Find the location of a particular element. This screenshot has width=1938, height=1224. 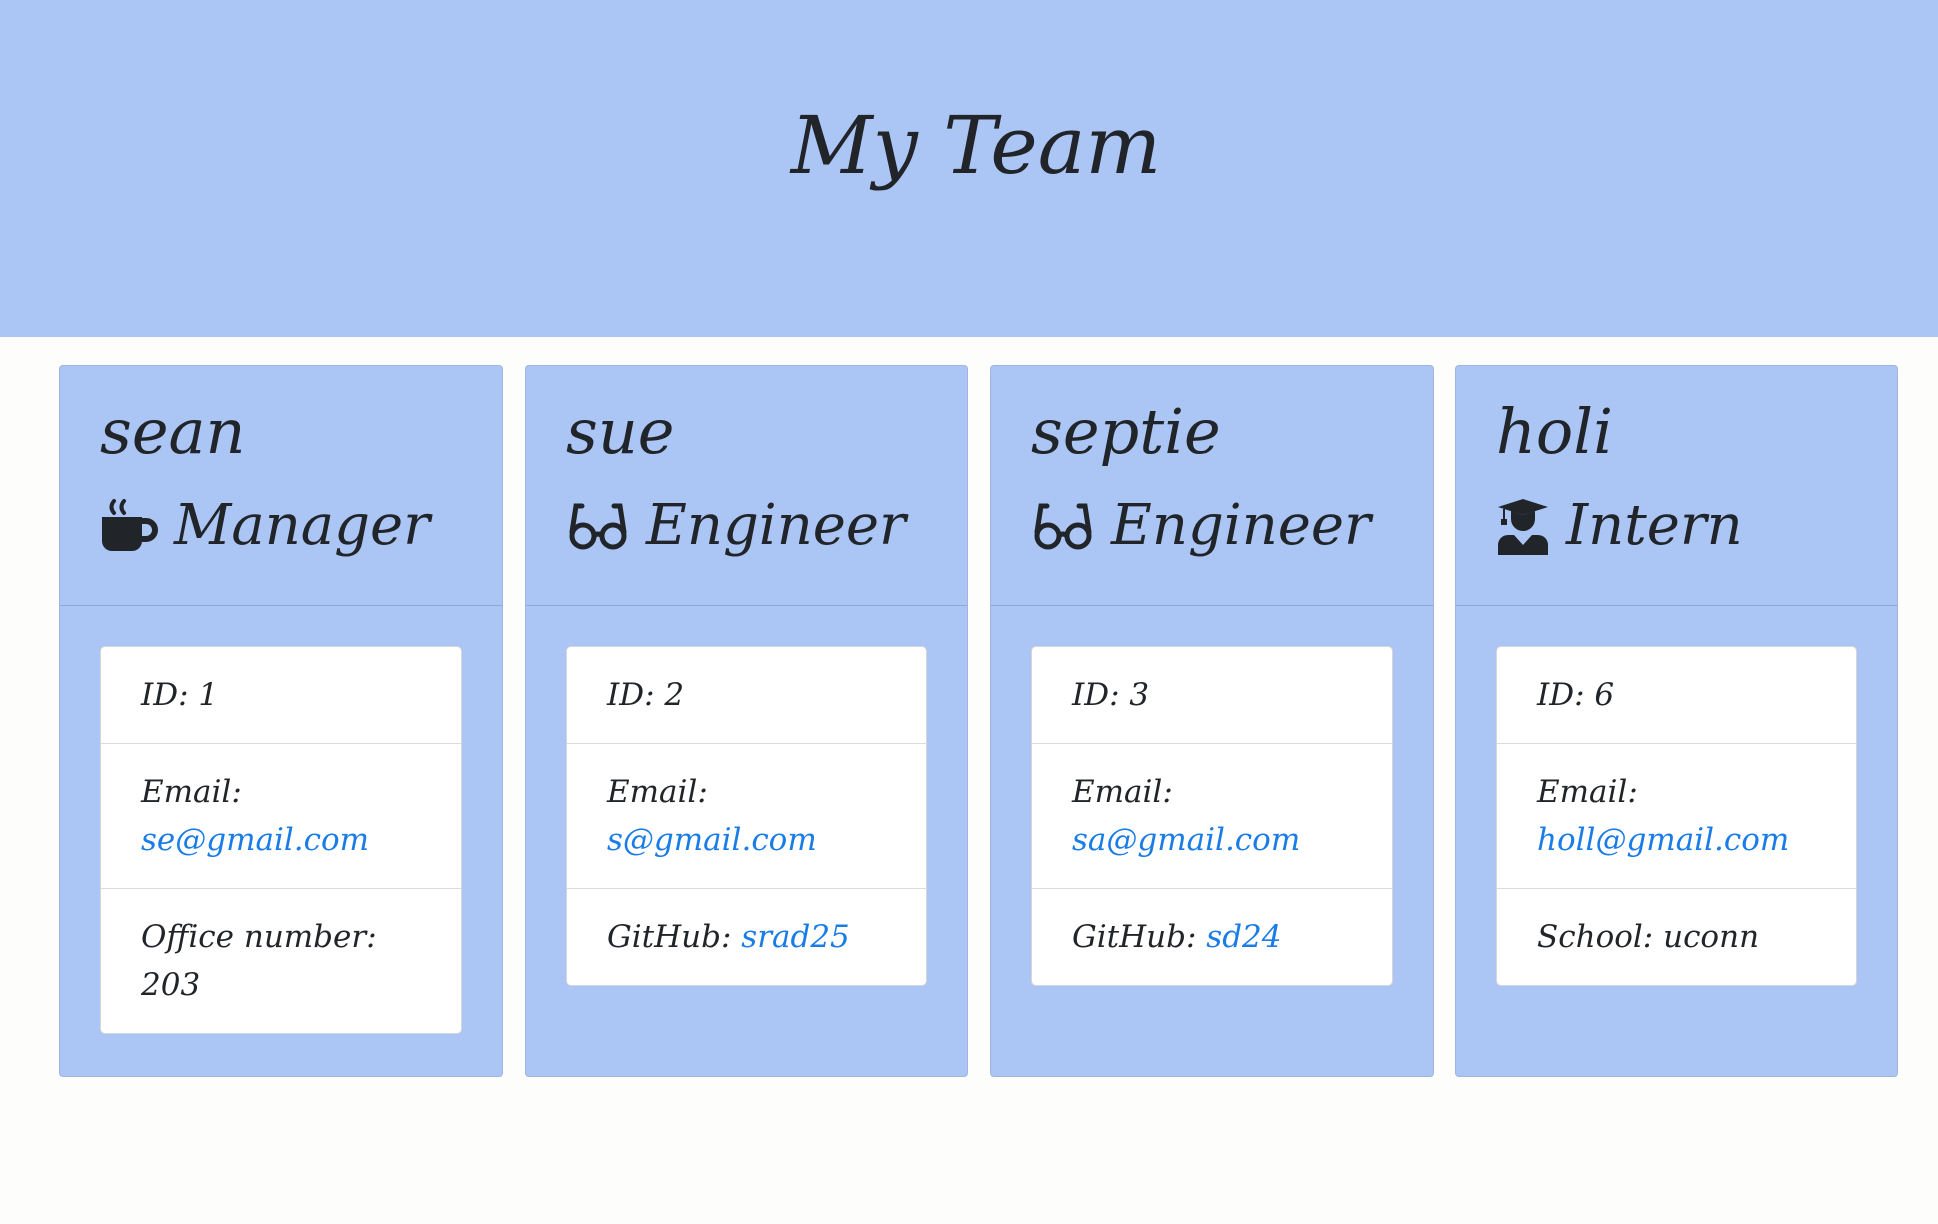

email-link: se@gmail.com is located at coordinates (255, 840).